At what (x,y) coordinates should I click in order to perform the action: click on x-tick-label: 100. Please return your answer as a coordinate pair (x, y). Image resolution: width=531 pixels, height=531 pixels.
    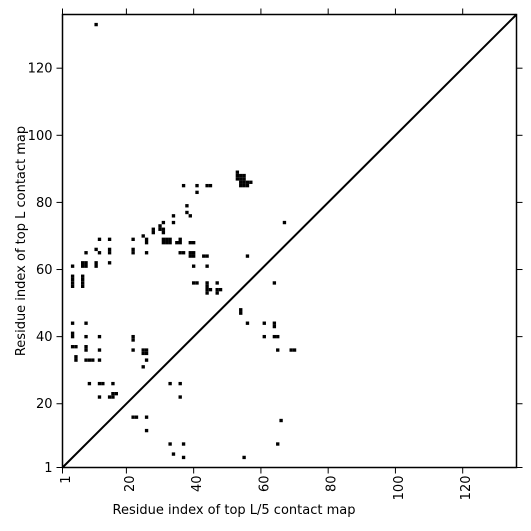
    Looking at the image, I should click on (399, 488).